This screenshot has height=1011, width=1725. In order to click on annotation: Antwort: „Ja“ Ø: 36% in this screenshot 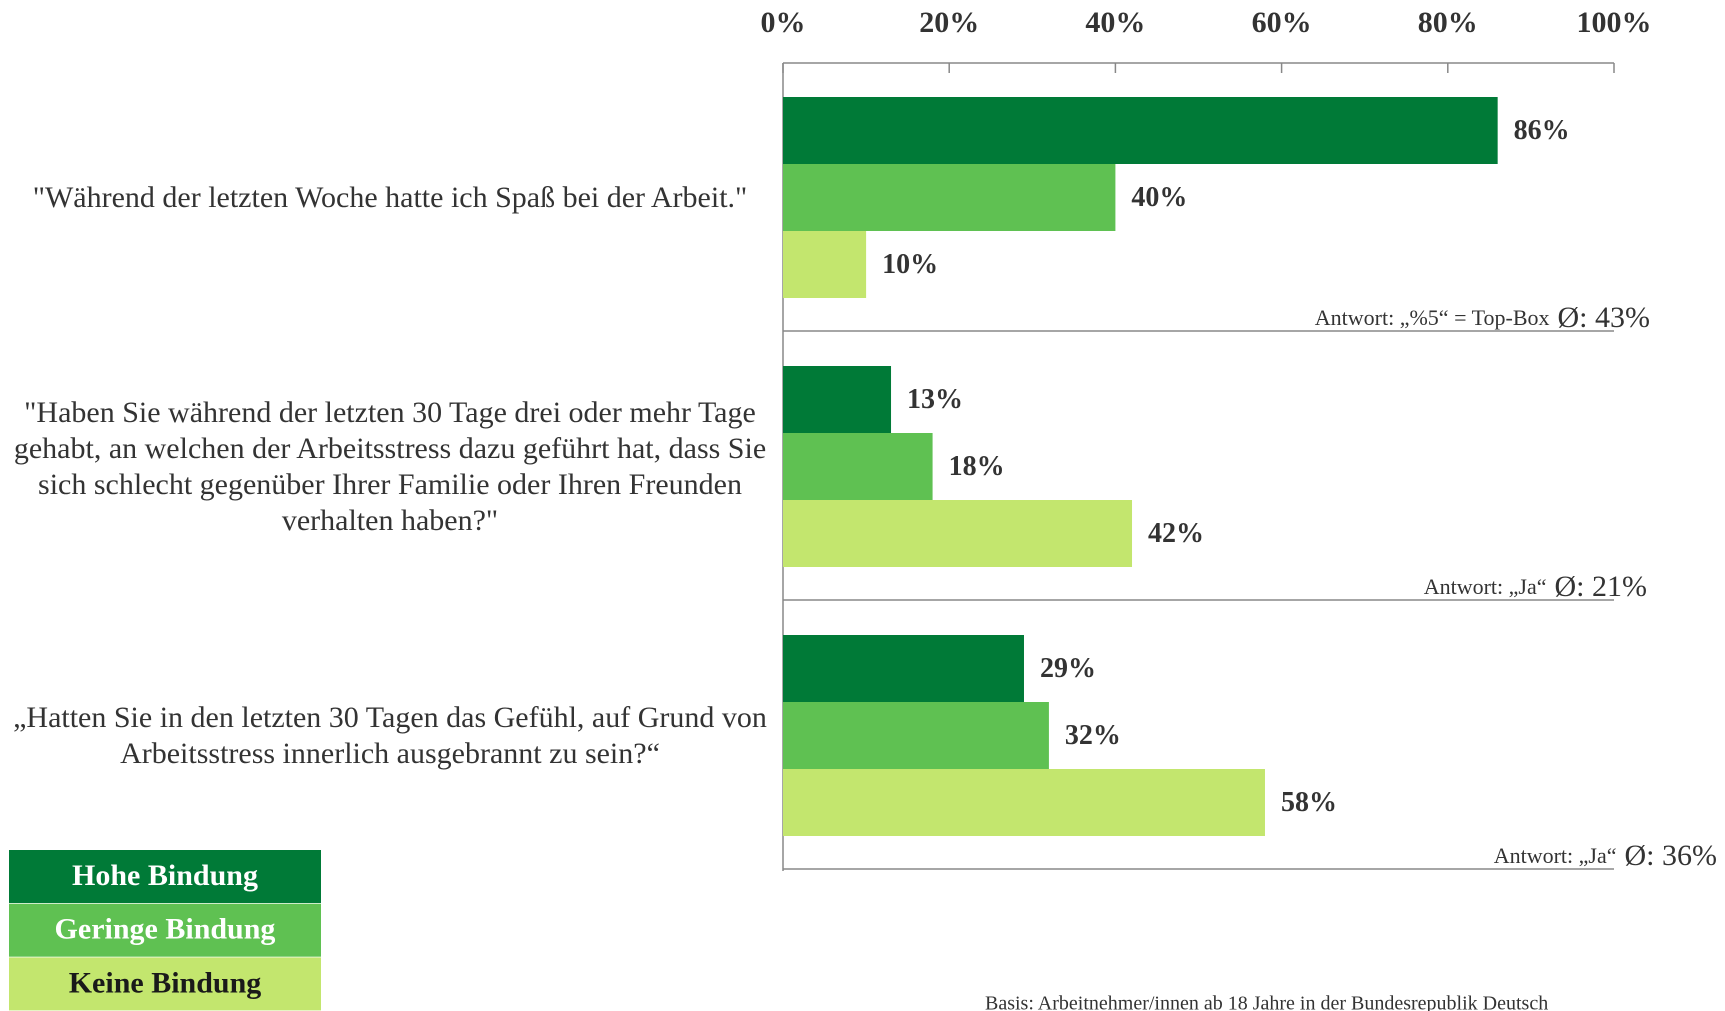, I will do `click(1605, 855)`.